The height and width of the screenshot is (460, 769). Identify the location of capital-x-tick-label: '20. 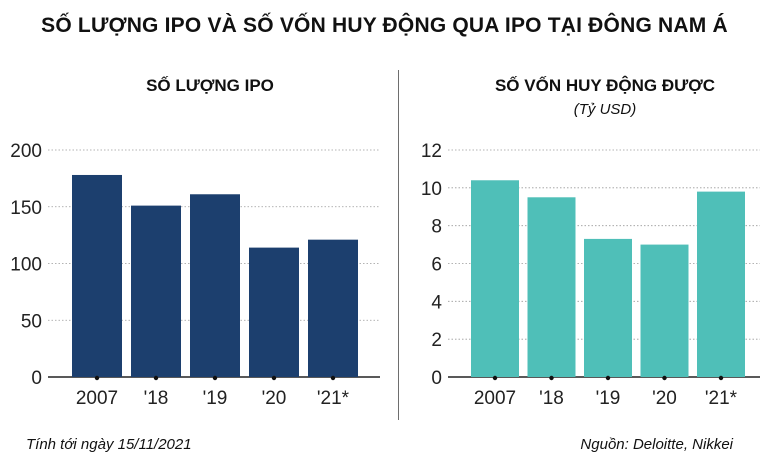
(664, 398).